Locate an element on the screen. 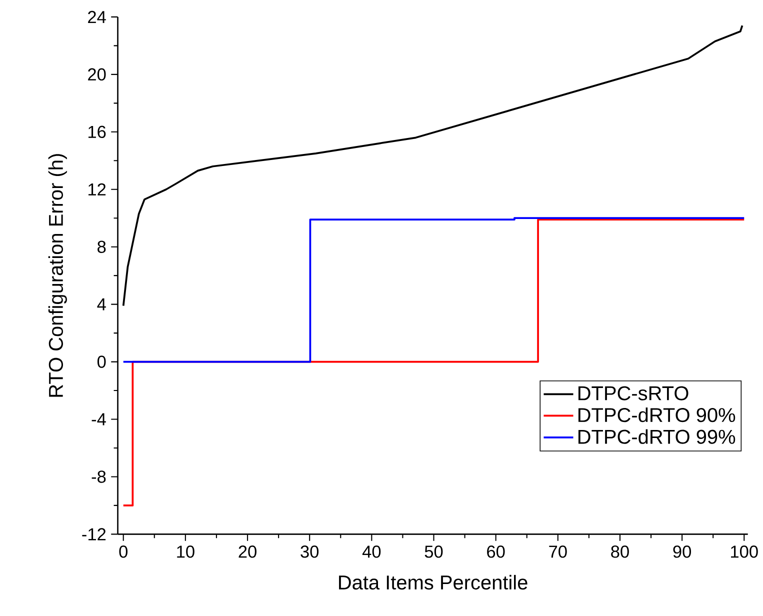  x-tick-label: 0 is located at coordinates (123, 552).